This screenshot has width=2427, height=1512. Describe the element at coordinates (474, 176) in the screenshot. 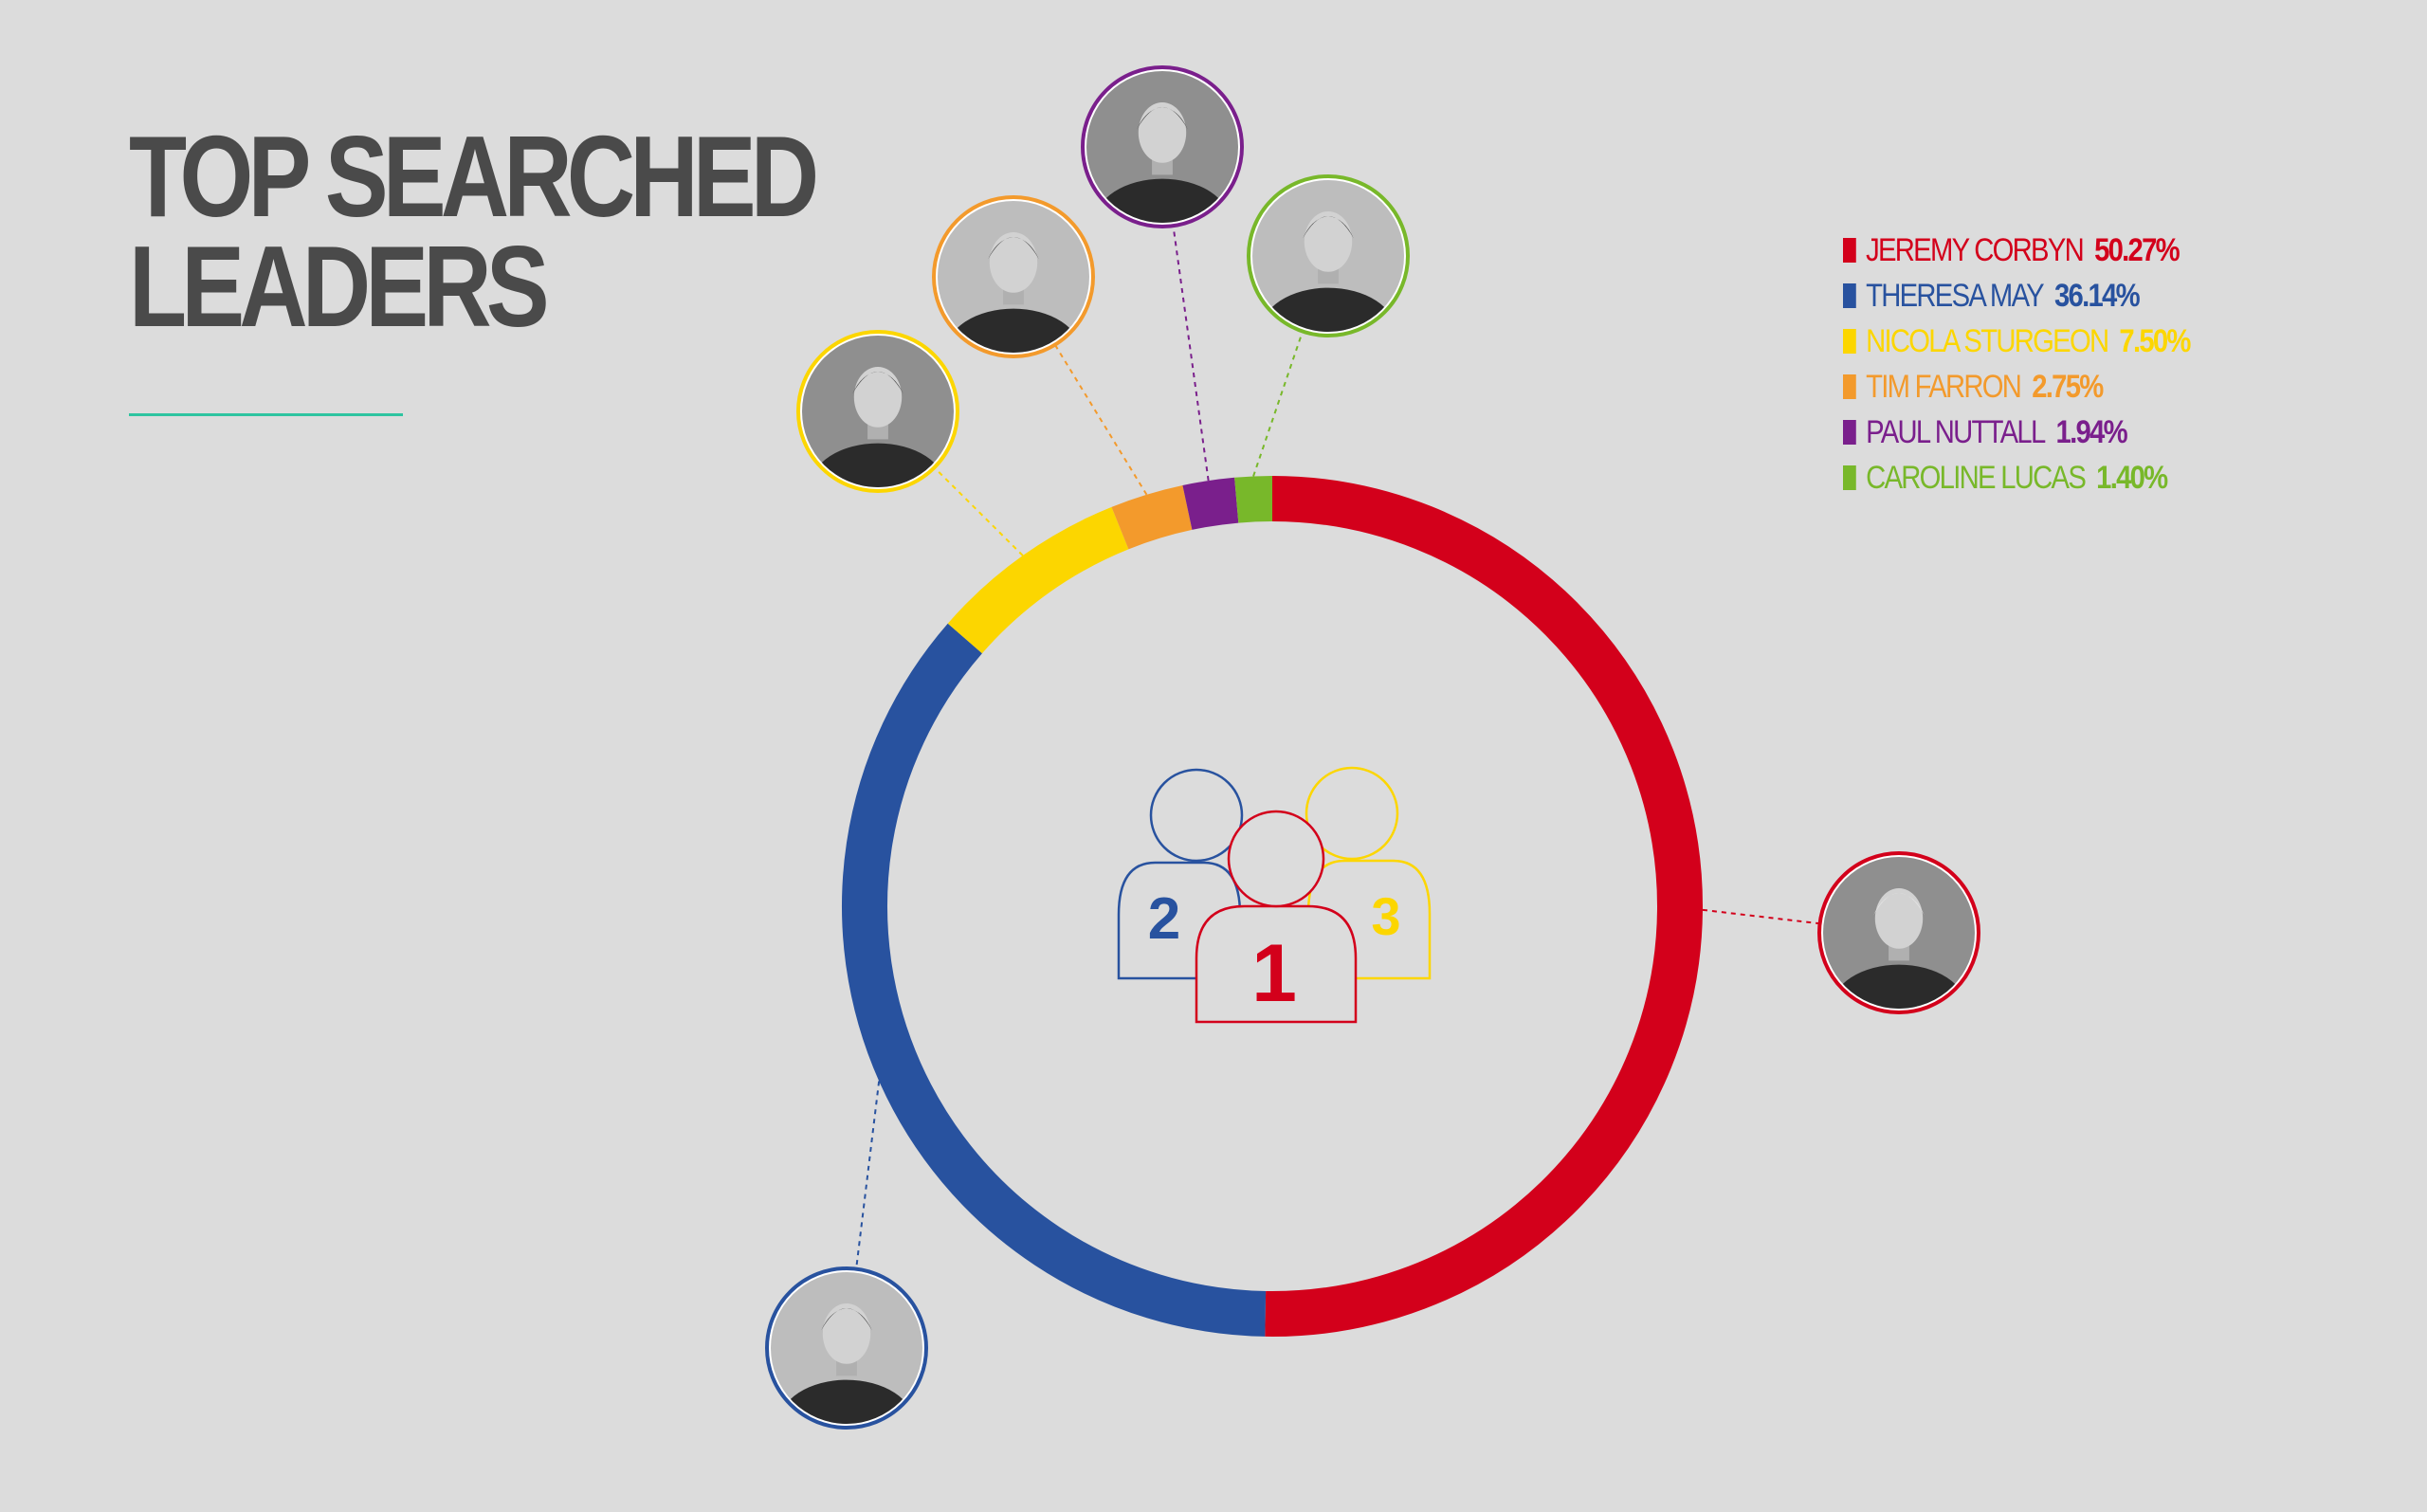

I see `chart-title-line-1: TOP SEARCHED` at that location.